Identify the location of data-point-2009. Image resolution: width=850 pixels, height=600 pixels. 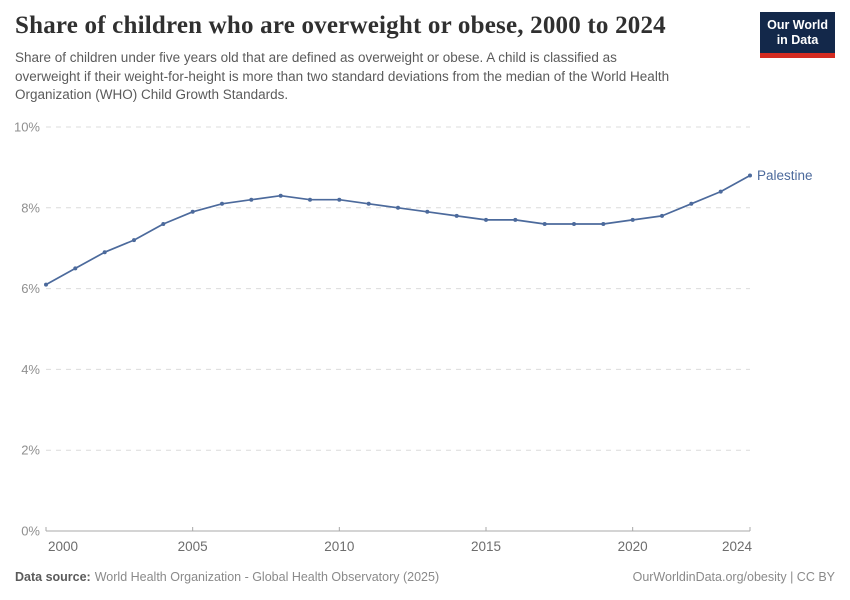
(310, 199).